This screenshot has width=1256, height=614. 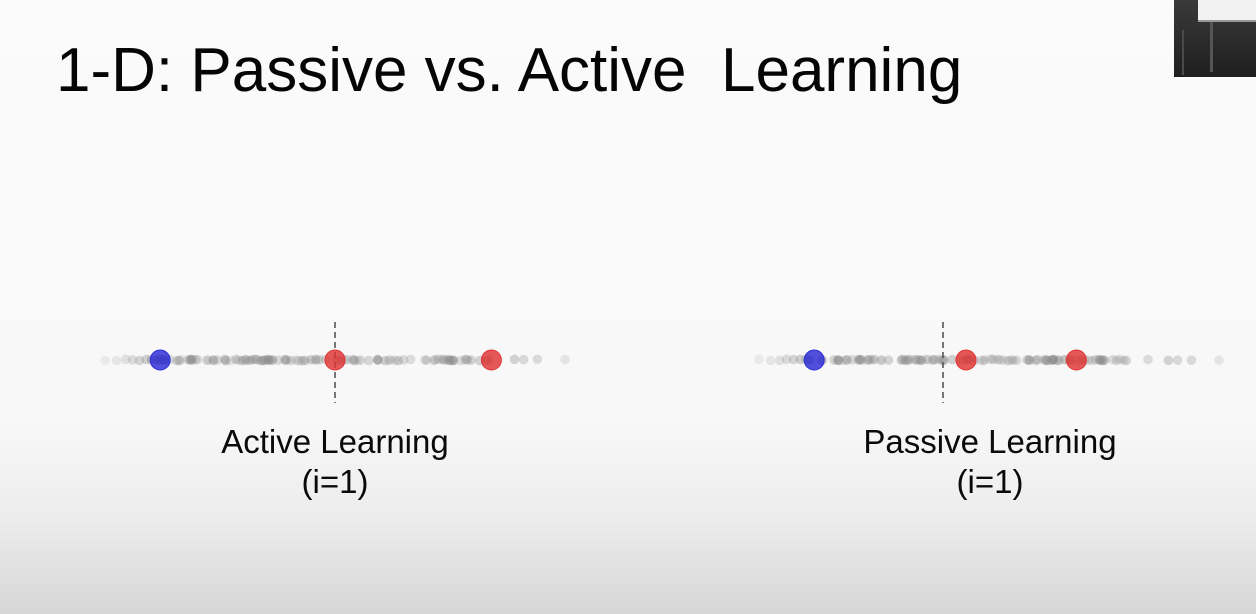 I want to click on slide-title: 1-D: Passive vs. Active Learning, so click(x=509, y=70).